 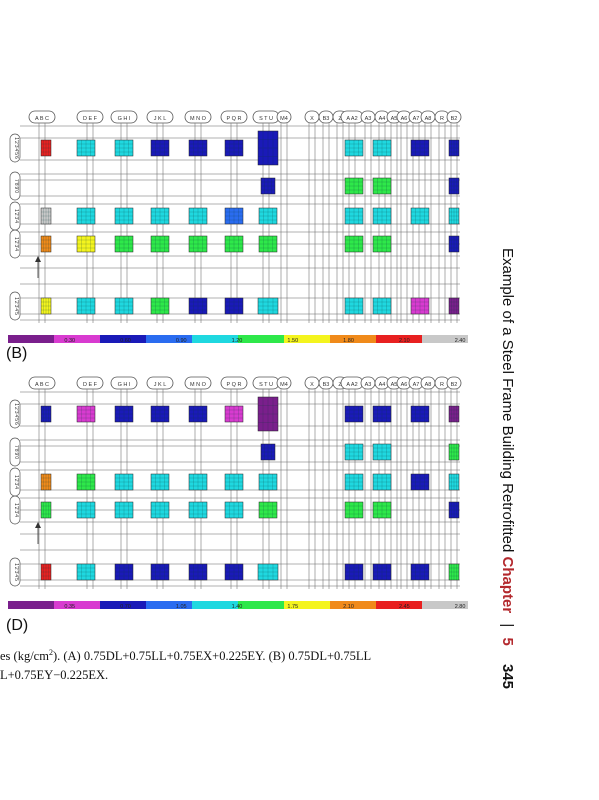 What do you see at coordinates (181, 341) in the screenshot?
I see `scale-tick-label: 0.90` at bounding box center [181, 341].